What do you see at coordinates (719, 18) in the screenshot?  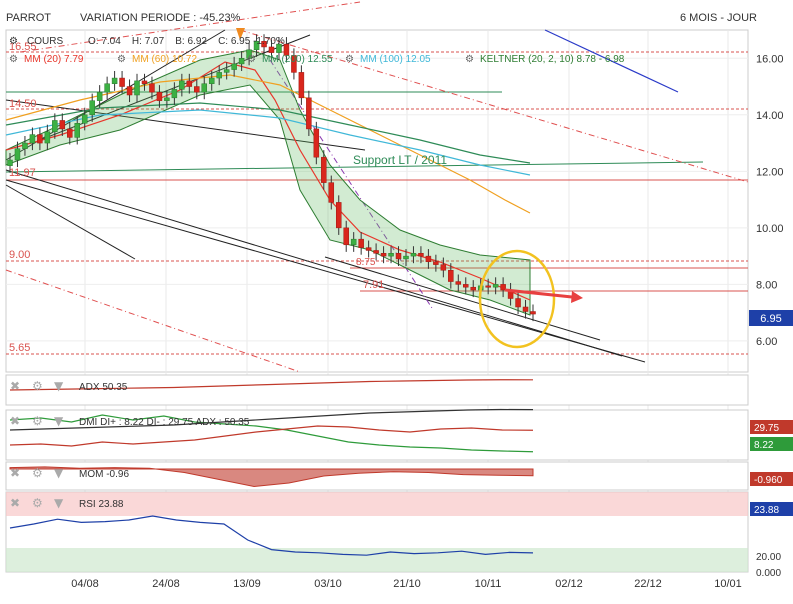 I see `period-label: 6 MOIS - JOUR` at bounding box center [719, 18].